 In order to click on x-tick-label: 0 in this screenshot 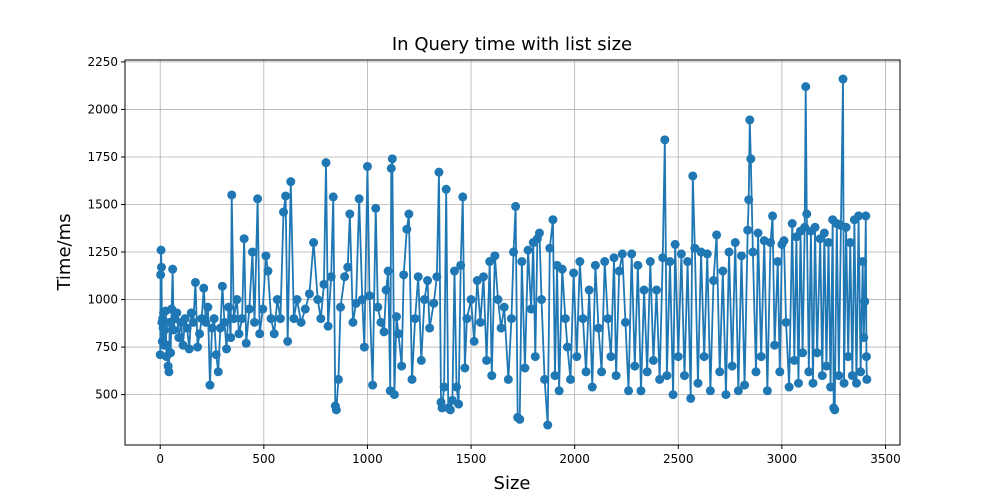, I will do `click(160, 459)`.